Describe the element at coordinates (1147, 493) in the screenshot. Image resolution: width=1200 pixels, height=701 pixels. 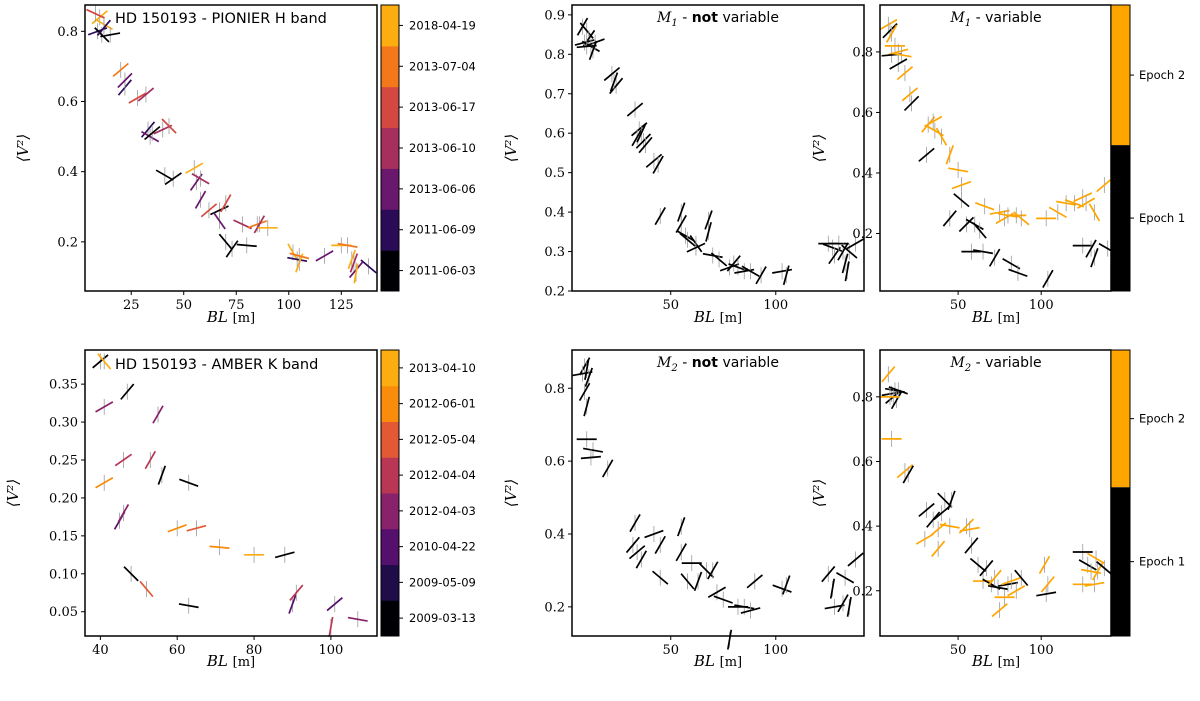
I see `colorbar-epochs-m2: Epoch 1 Epoch 2` at that location.